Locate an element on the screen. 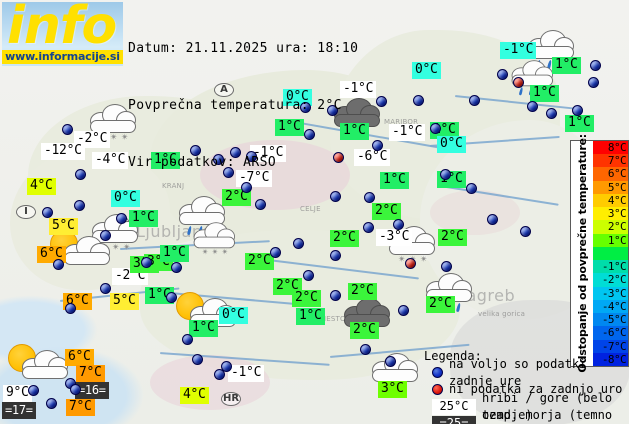 Image resolution: width=629 pixels, height=424 pixels. sun-cloud-icon is located at coordinates (79, 252).